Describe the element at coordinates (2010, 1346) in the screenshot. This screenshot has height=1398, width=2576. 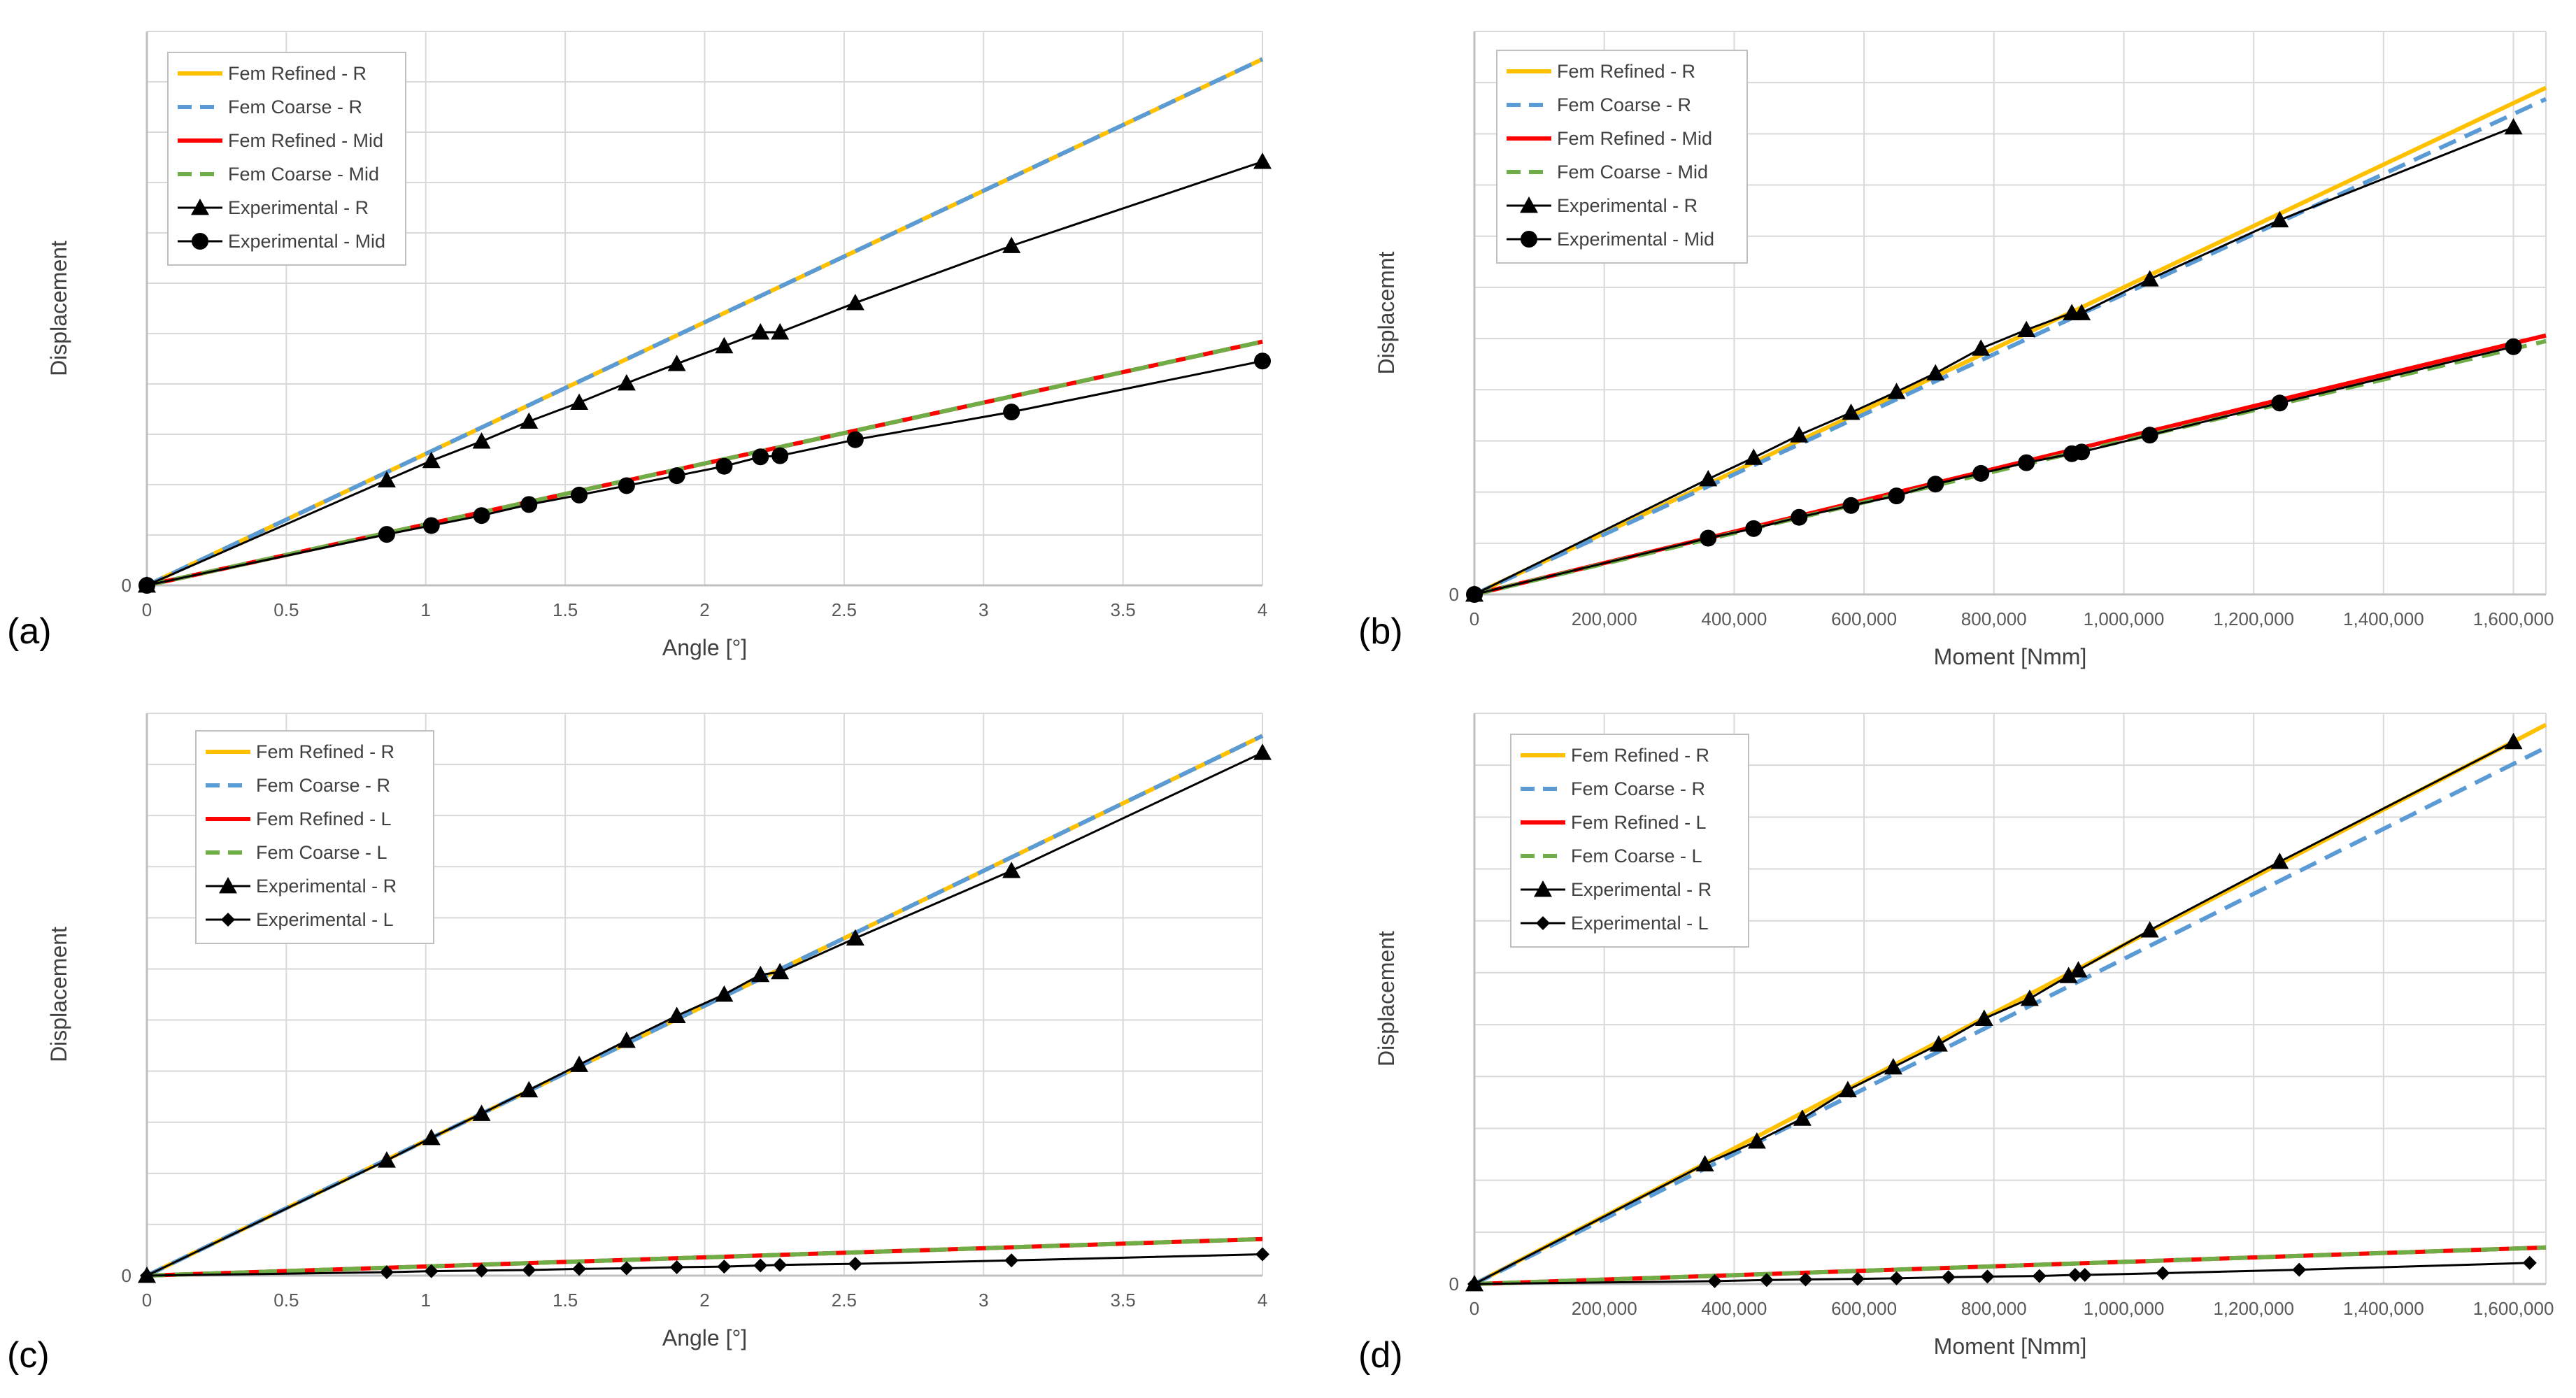
I see `x-axis-title: Moment [Nmm]` at that location.